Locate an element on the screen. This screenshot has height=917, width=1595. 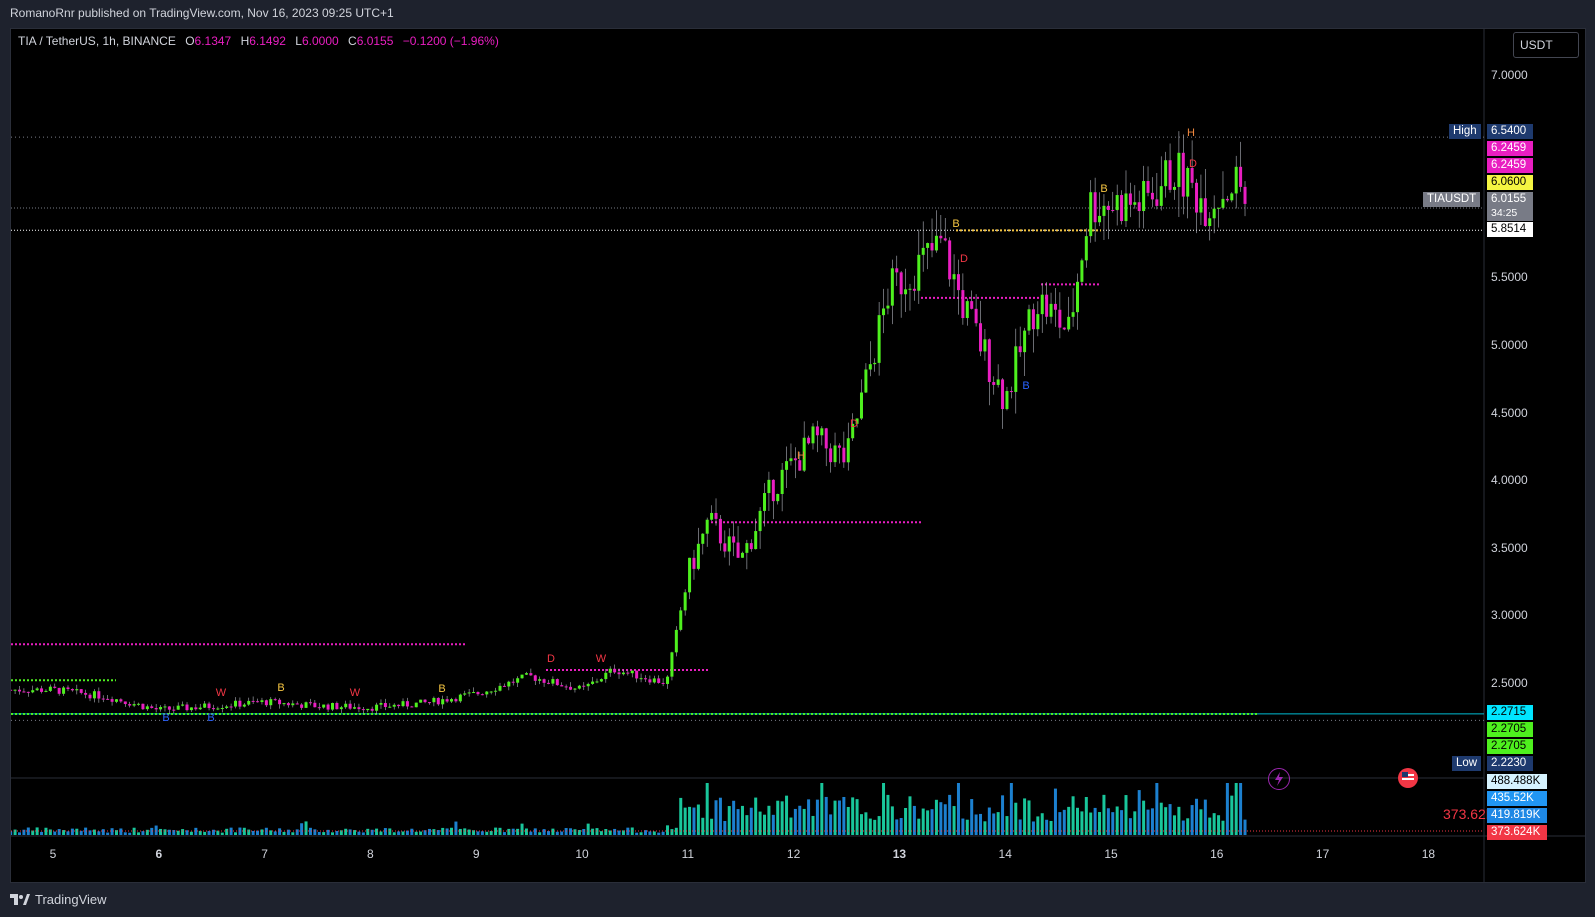
time-tick-label: 12 is located at coordinates (794, 854).